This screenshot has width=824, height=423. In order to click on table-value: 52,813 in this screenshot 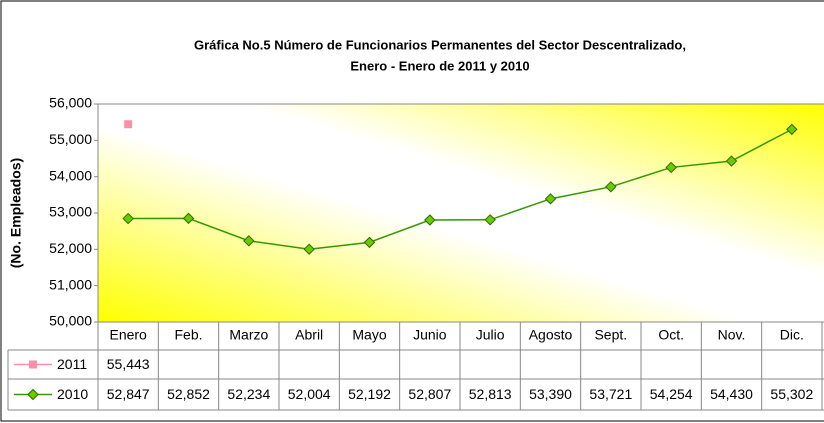, I will do `click(490, 394)`.